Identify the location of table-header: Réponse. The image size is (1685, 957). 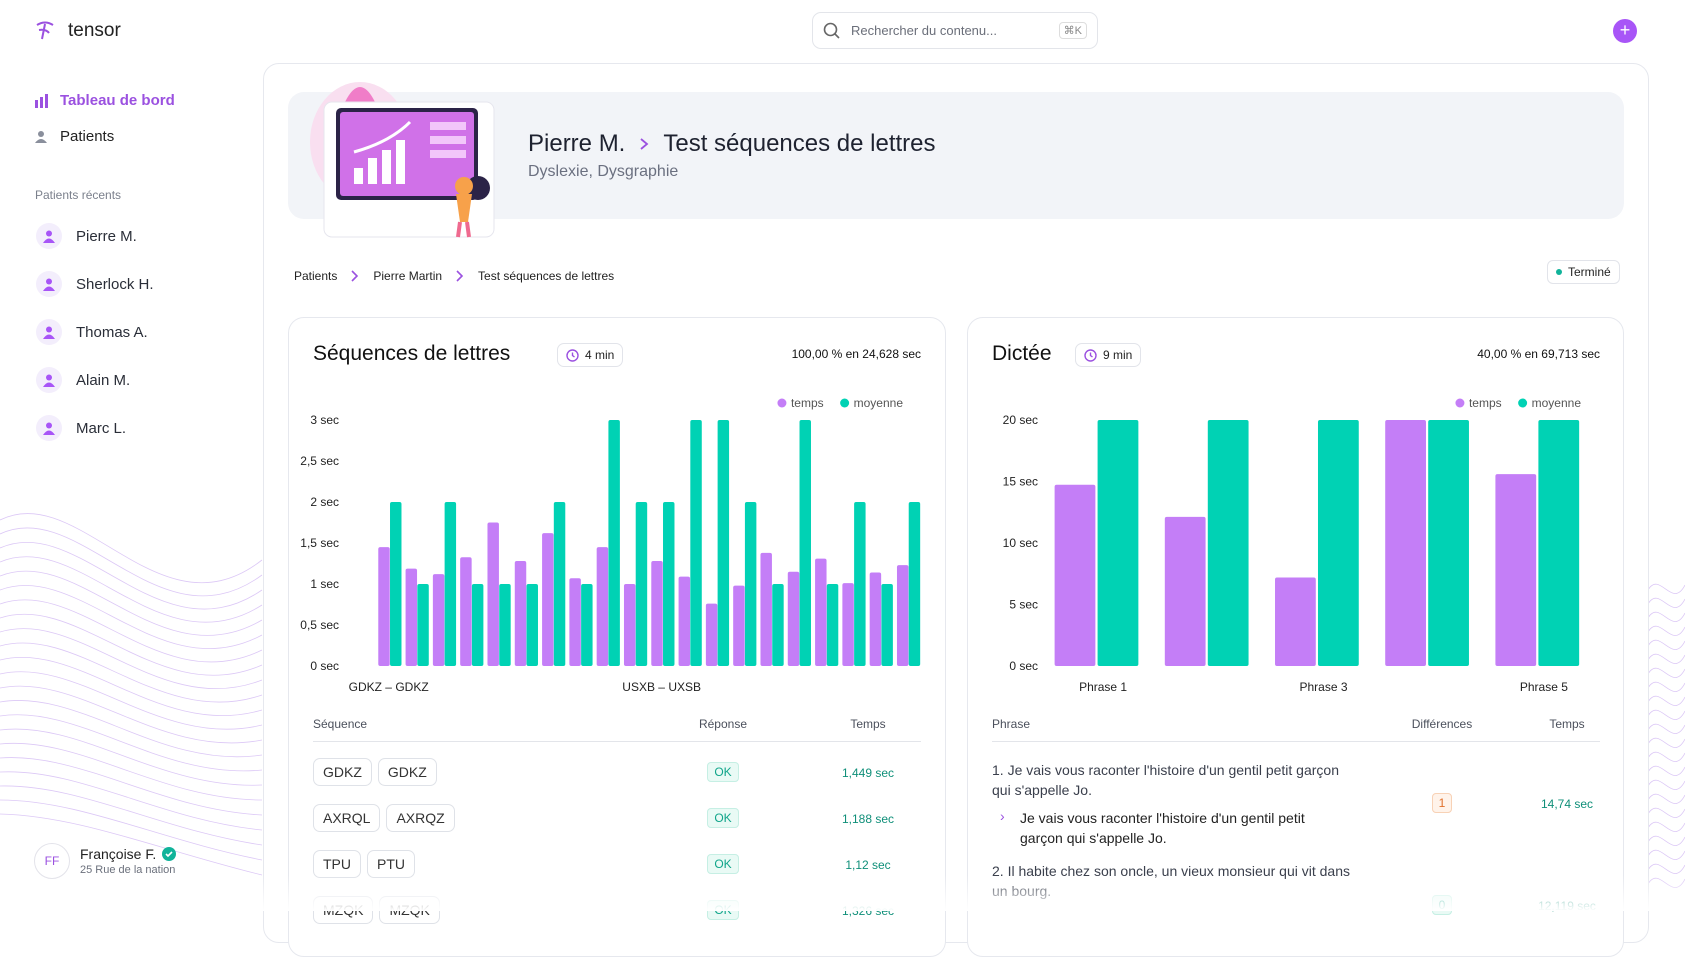
(723, 724).